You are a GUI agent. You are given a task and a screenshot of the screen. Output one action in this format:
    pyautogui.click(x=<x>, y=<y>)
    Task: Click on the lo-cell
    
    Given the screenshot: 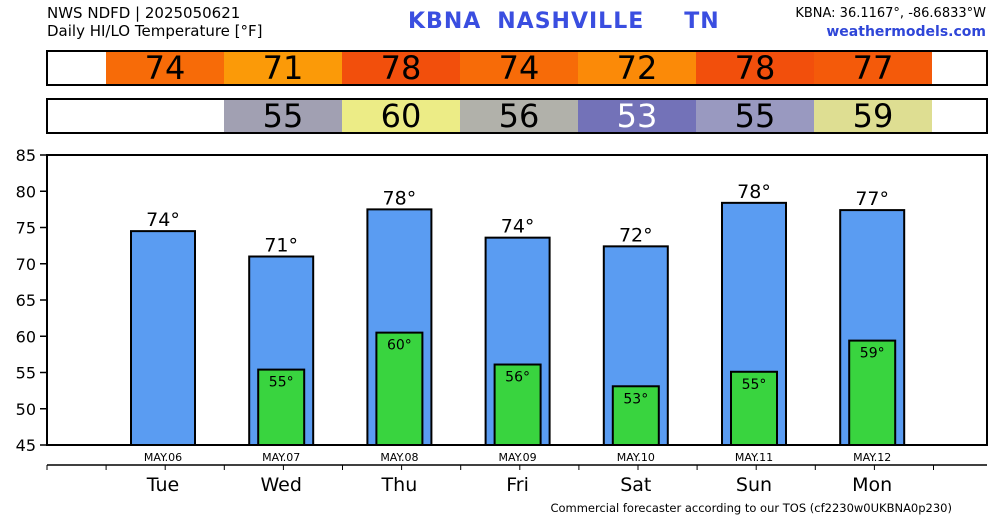 What is the action you would take?
    pyautogui.click(x=165, y=116)
    